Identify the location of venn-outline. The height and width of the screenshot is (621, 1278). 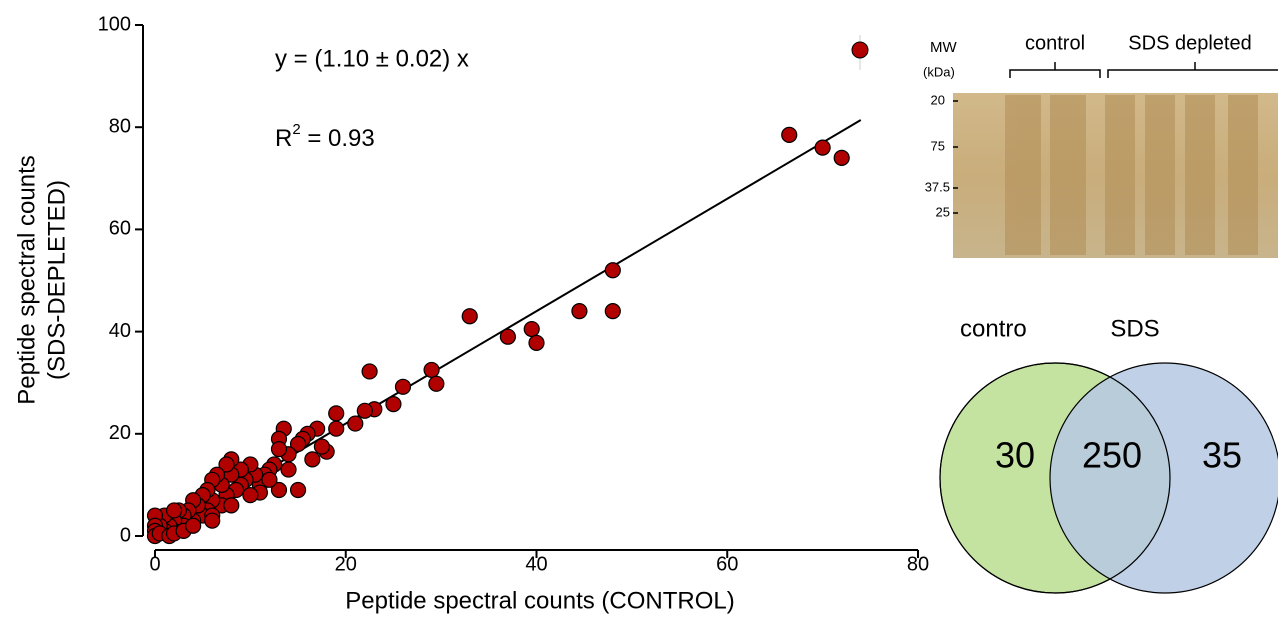
(1055, 478).